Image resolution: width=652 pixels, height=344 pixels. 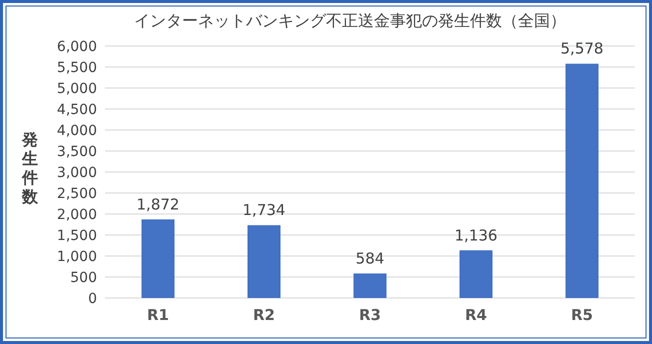 What do you see at coordinates (76, 152) in the screenshot?
I see `y-tick-label: 3,500` at bounding box center [76, 152].